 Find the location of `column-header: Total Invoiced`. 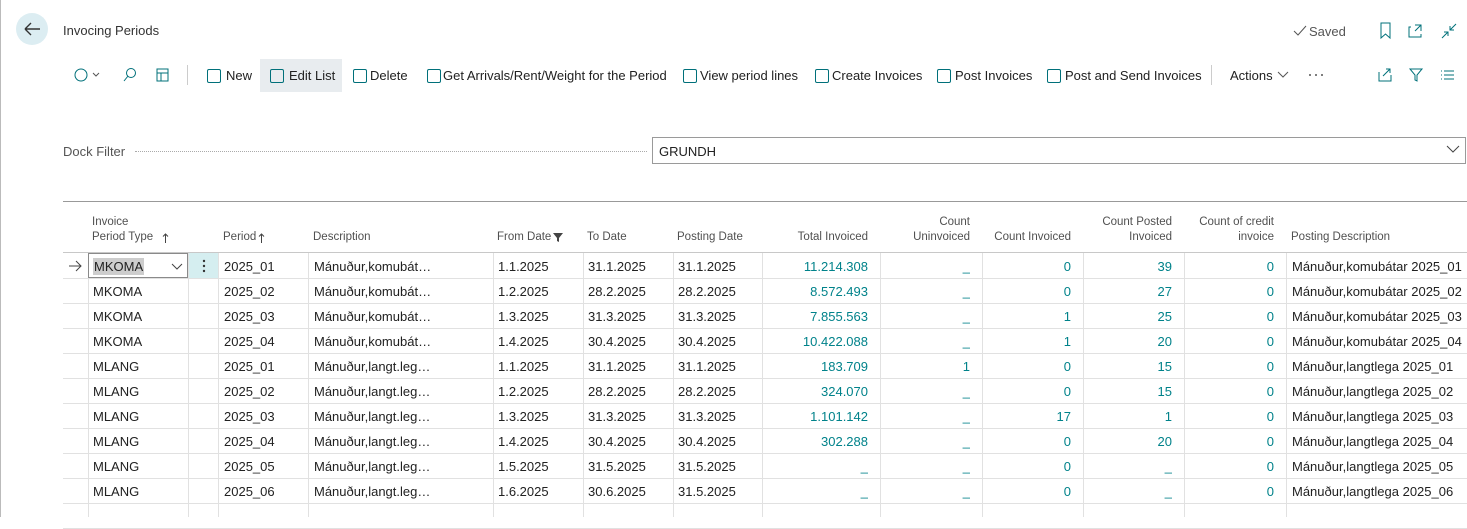

column-header: Total Invoiced is located at coordinates (817, 228).